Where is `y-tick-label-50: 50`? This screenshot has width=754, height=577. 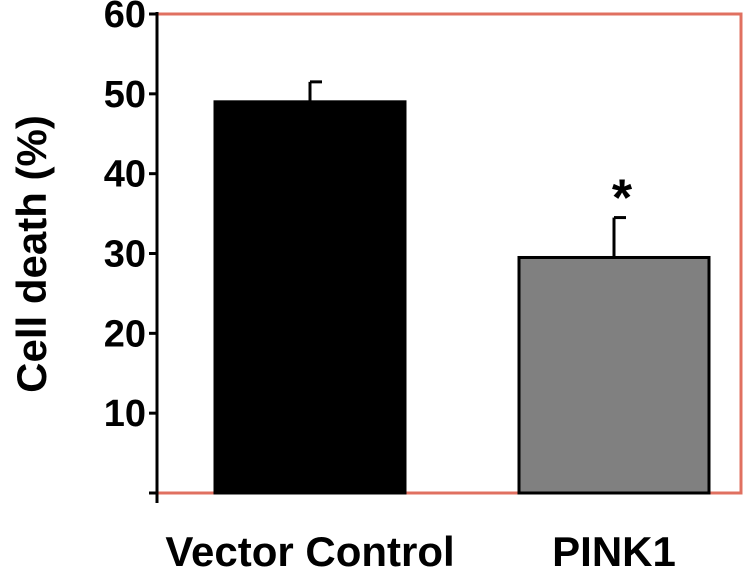 y-tick-label-50: 50 is located at coordinates (125, 95).